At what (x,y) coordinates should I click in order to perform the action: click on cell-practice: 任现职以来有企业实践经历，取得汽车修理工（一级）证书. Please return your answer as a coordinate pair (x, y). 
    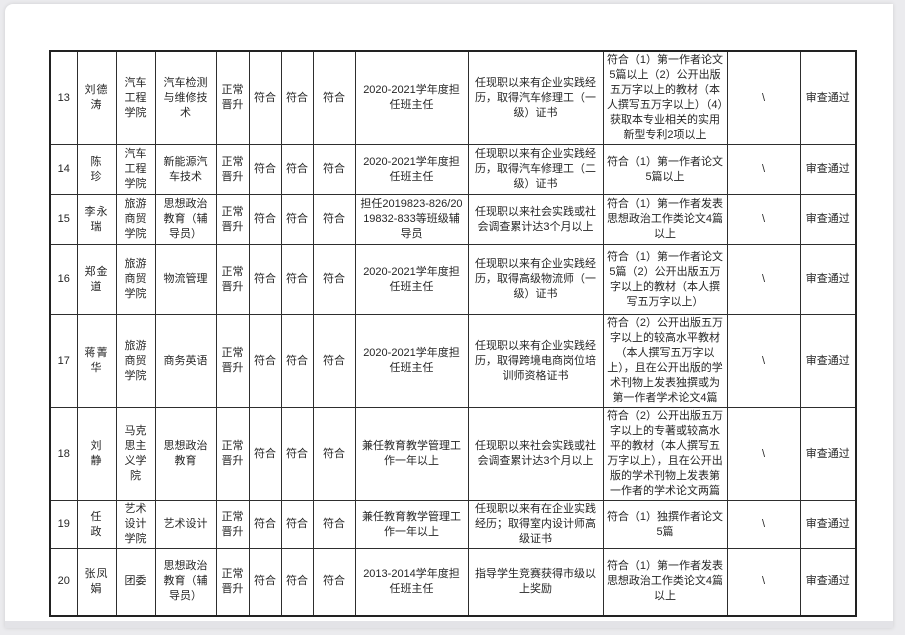
    Looking at the image, I should click on (535, 97).